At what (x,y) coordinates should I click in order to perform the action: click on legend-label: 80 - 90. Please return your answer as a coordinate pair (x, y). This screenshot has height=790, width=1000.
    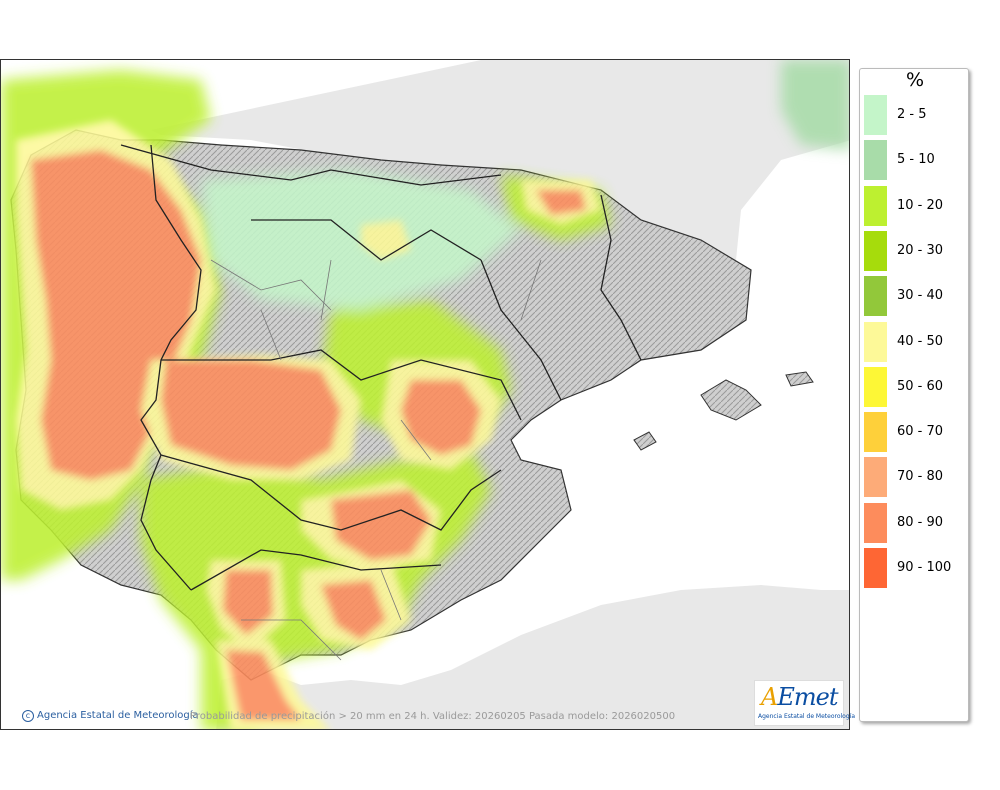
    Looking at the image, I should click on (920, 522).